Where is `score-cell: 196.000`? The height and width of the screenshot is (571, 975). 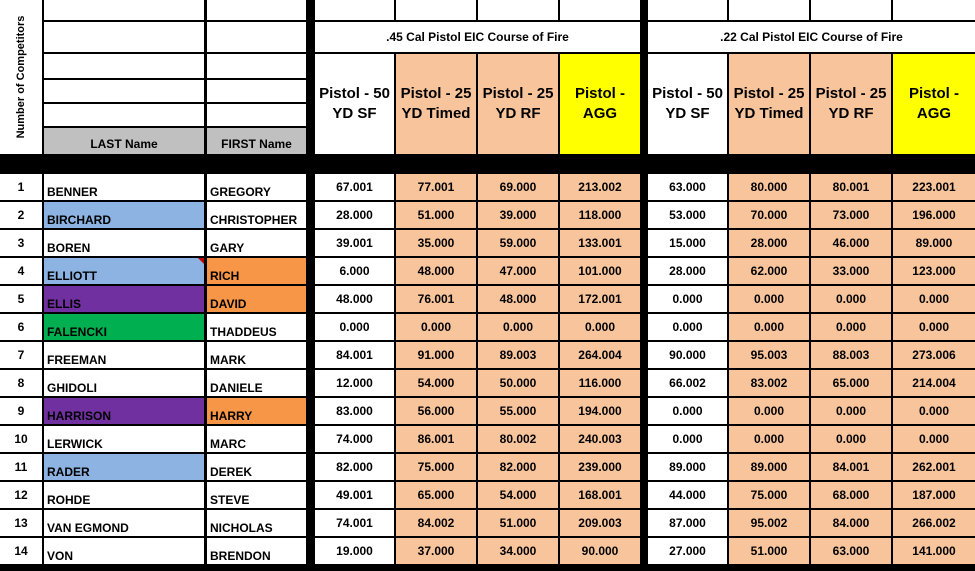 score-cell: 196.000 is located at coordinates (934, 215).